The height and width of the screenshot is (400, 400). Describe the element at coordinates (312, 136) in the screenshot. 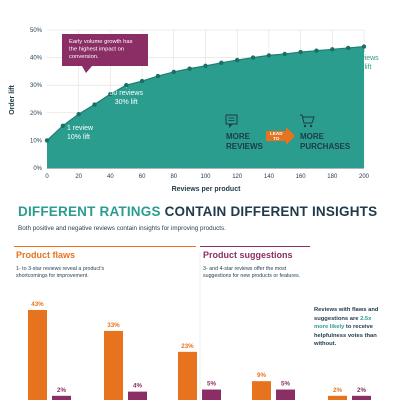

I see `more-purchases-line1: MORE` at that location.